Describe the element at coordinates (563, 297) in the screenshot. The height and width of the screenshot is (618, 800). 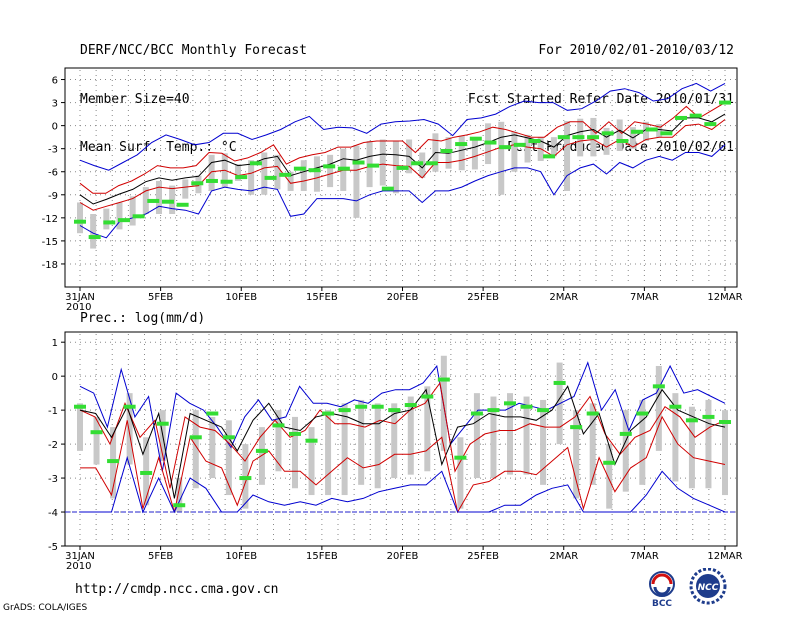
I see `panel1-x-tick-label: 2MAR` at that location.